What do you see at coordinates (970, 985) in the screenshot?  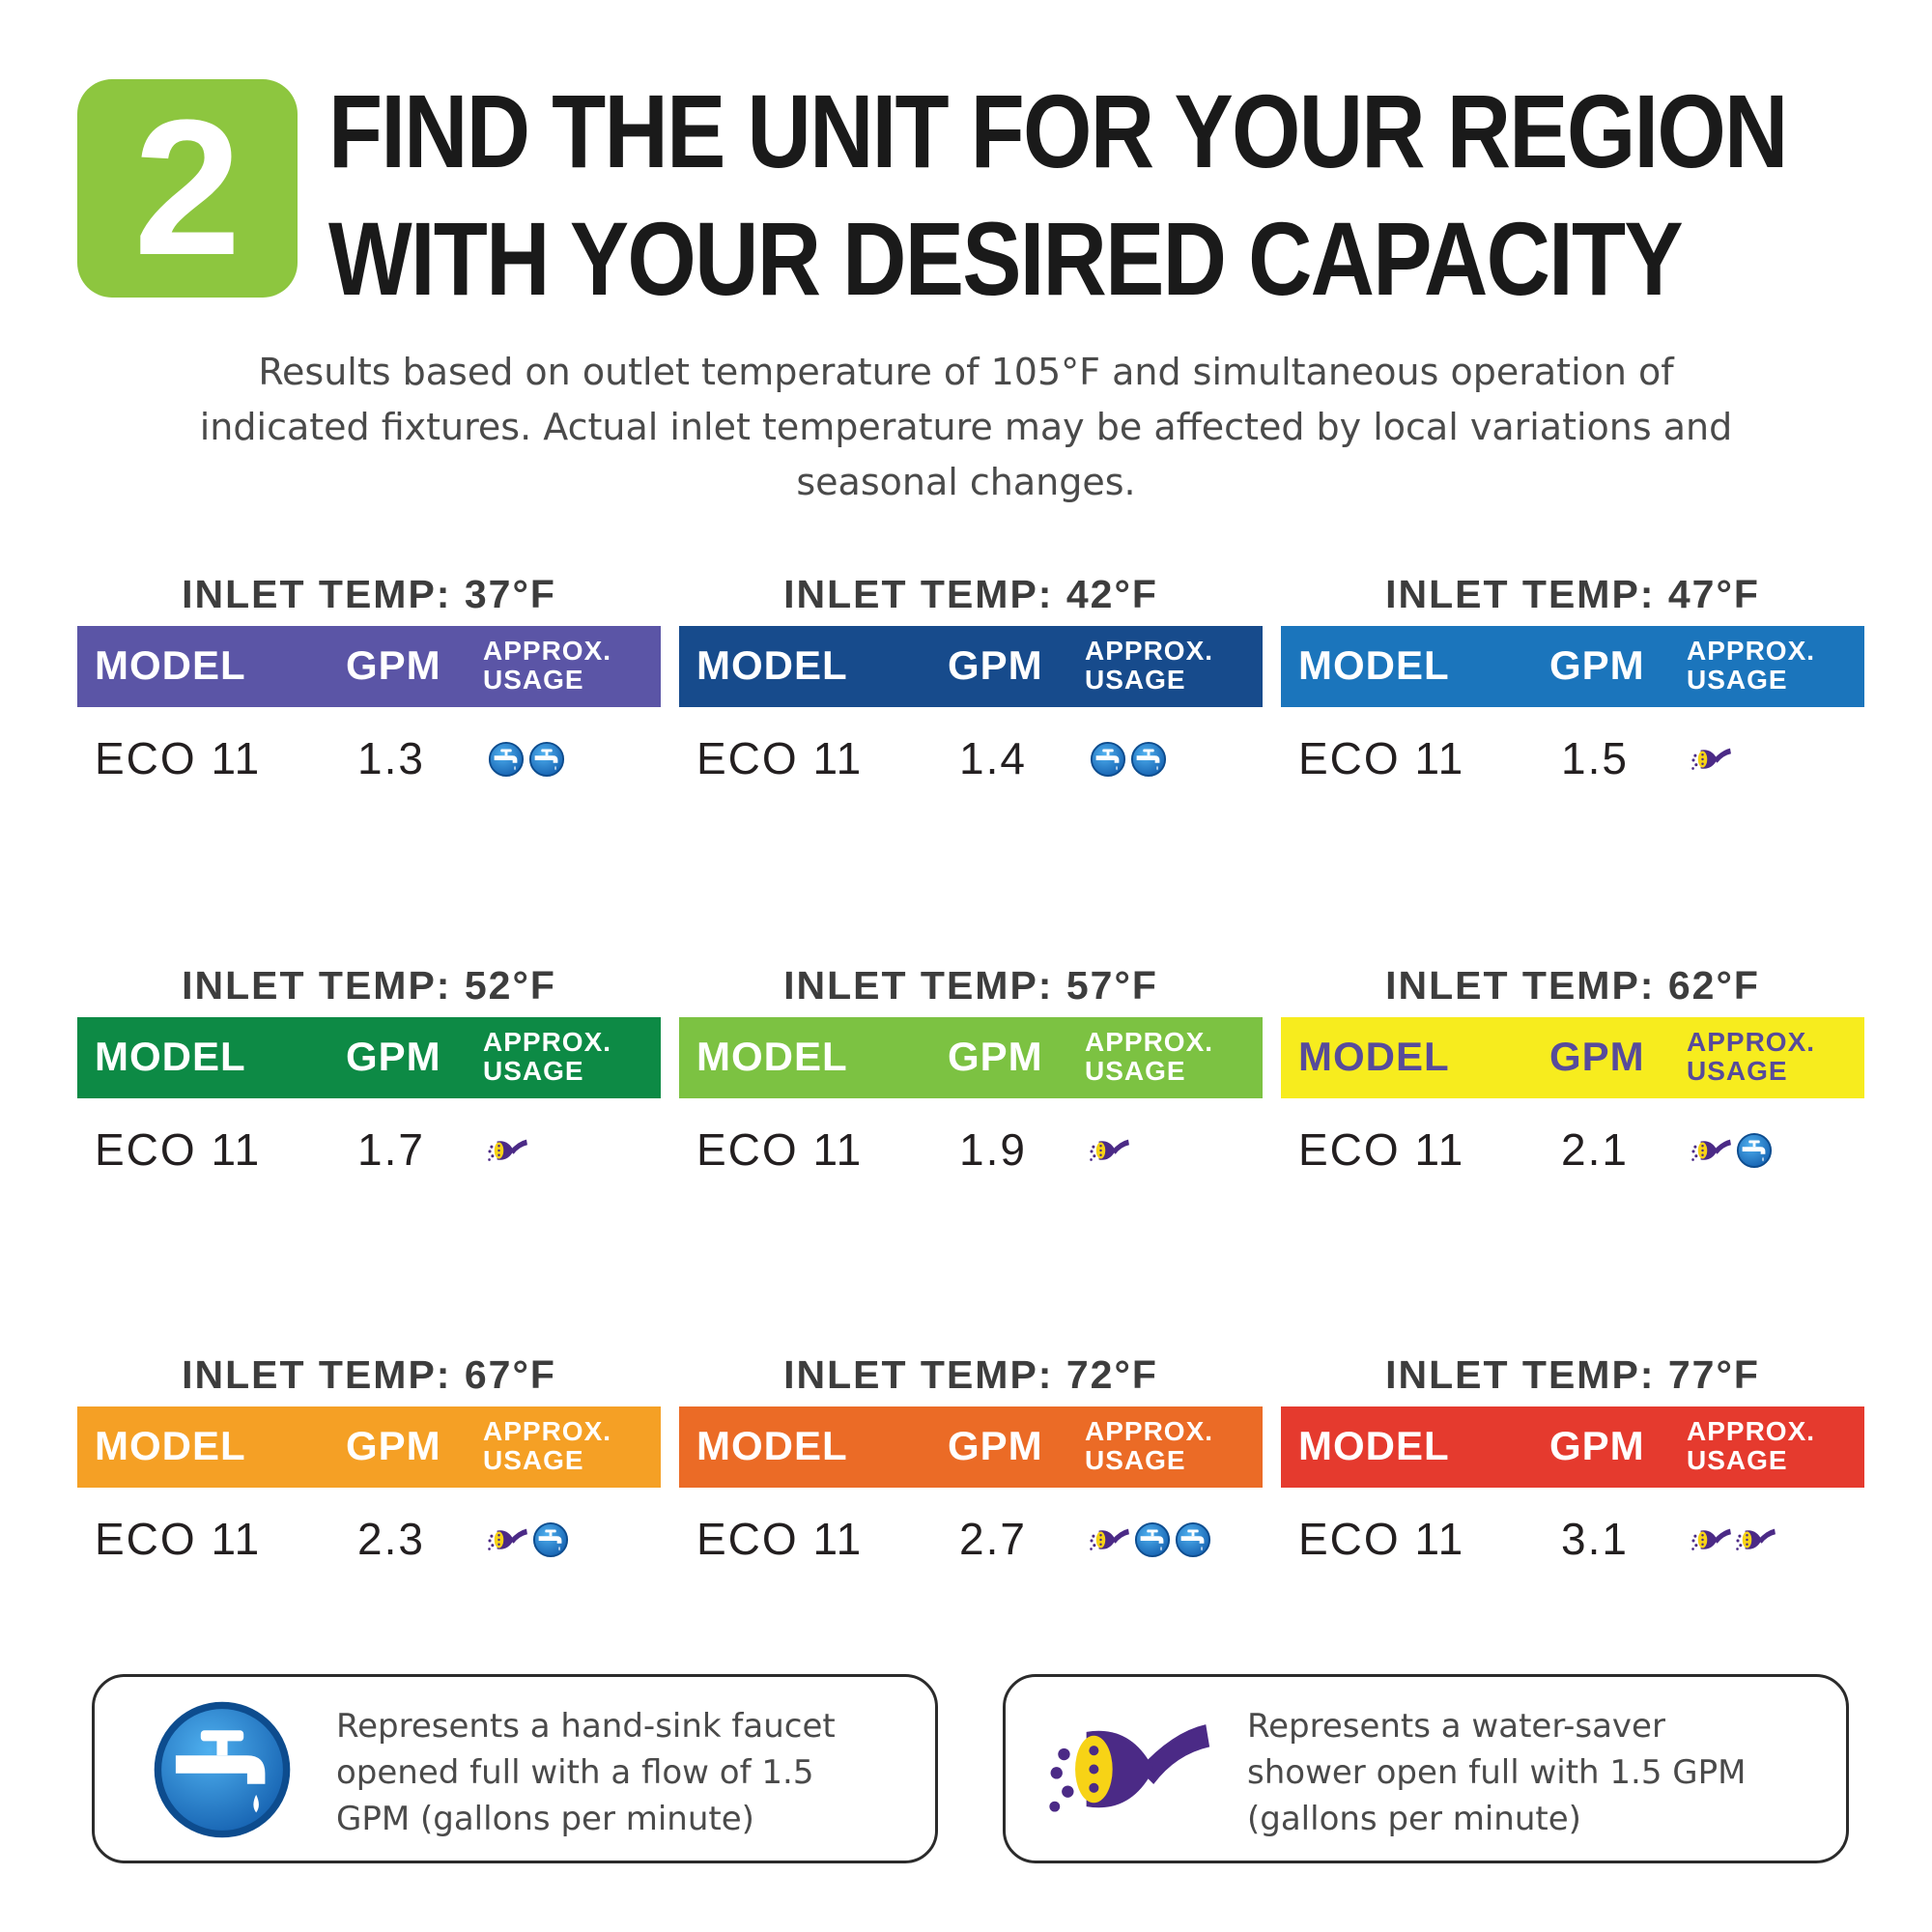 I see `inlet-temp-title: INLET TEMP: 57°F` at bounding box center [970, 985].